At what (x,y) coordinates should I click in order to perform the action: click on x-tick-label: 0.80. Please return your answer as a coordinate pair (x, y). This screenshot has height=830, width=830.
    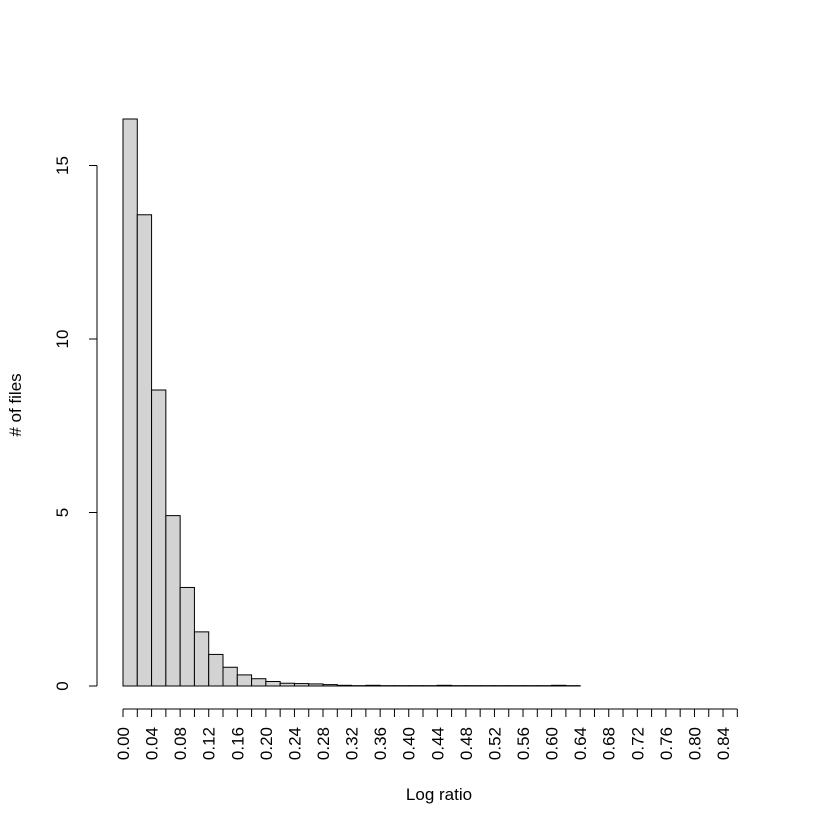
    Looking at the image, I should click on (694, 743).